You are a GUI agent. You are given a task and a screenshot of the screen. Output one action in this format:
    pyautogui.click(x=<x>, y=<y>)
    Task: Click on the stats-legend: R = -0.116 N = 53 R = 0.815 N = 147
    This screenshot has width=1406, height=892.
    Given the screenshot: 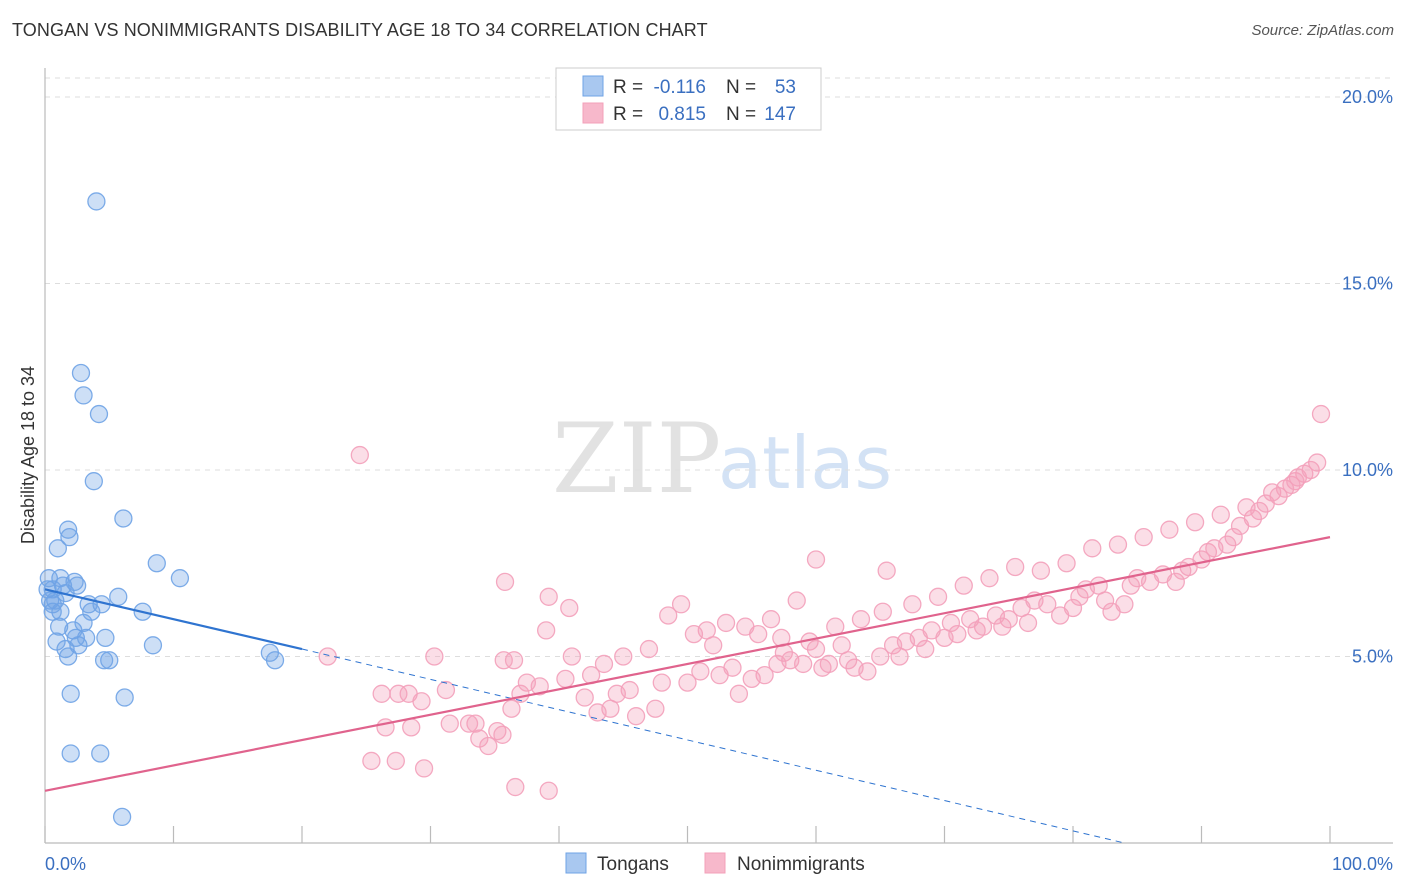 What is the action you would take?
    pyautogui.click(x=688, y=99)
    